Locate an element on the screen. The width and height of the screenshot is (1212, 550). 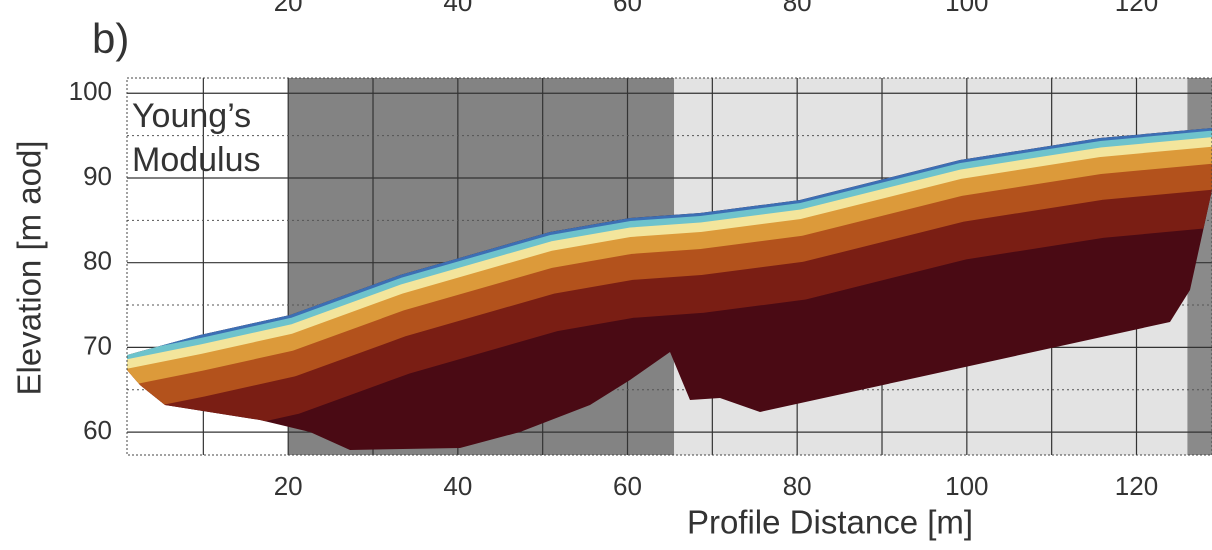
annotation: Modulus is located at coordinates (196, 160).